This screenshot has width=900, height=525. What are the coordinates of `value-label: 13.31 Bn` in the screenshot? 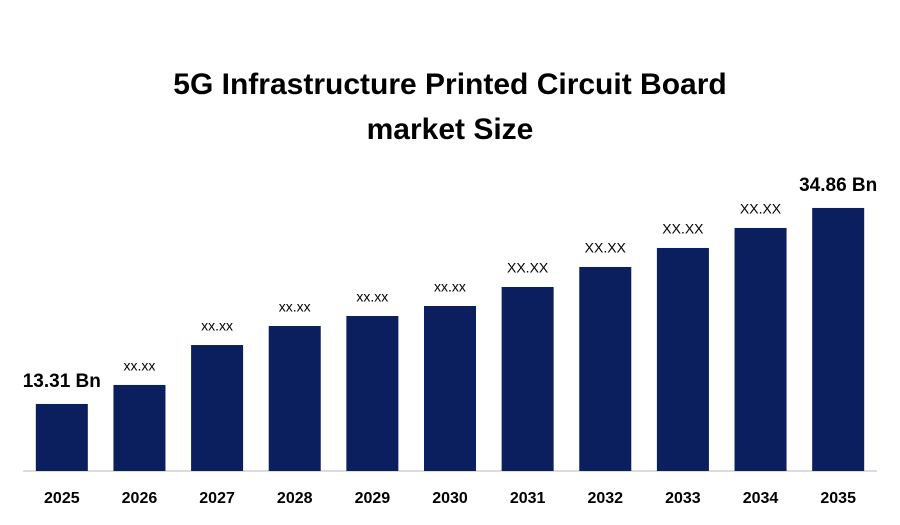 It's located at (62, 381).